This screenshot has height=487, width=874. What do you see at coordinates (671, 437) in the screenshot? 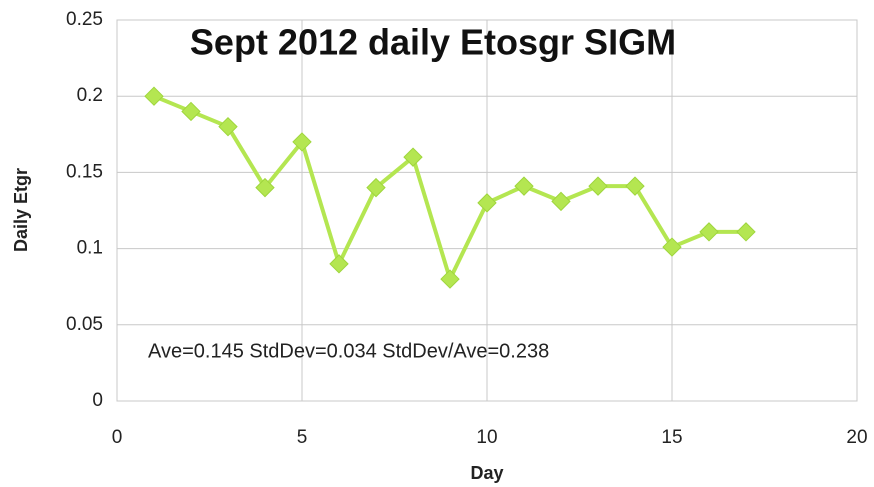
I see `x-tick-label: 15` at bounding box center [671, 437].